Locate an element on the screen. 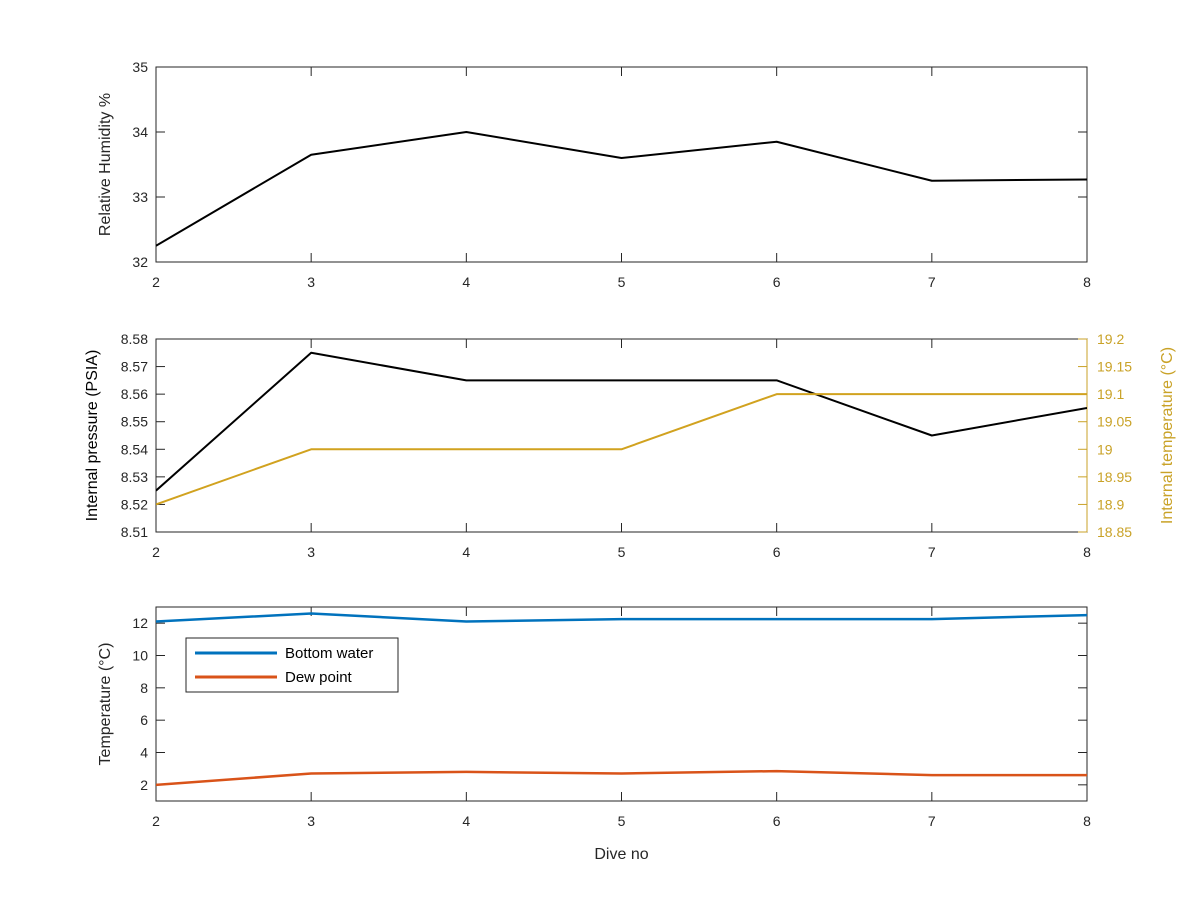 This screenshot has height=900, width=1200. pressure-y-tick-label-right: 19 is located at coordinates (1105, 449).